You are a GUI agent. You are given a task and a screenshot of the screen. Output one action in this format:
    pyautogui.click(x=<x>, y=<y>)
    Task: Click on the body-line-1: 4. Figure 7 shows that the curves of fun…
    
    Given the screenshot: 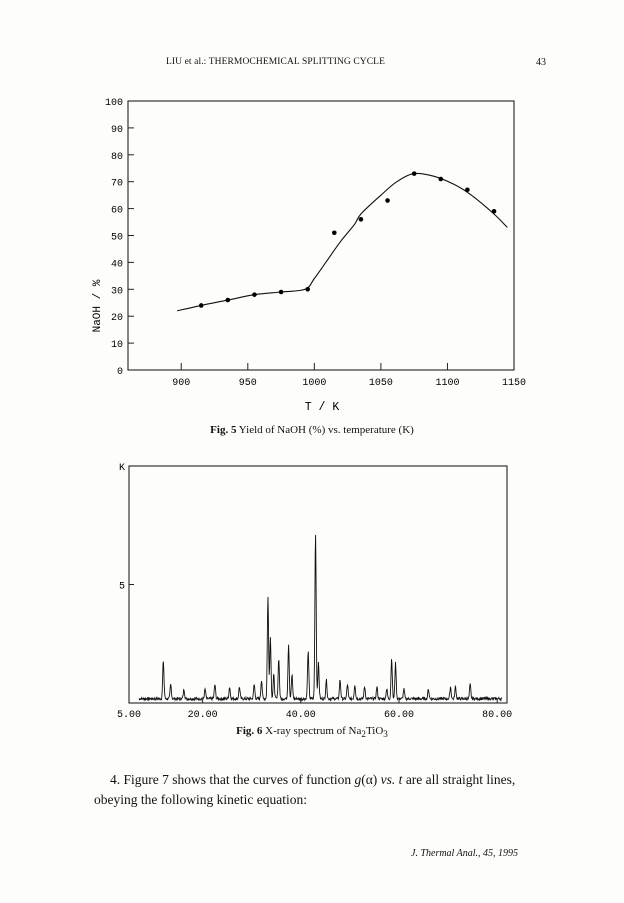 What is the action you would take?
    pyautogui.click(x=314, y=780)
    